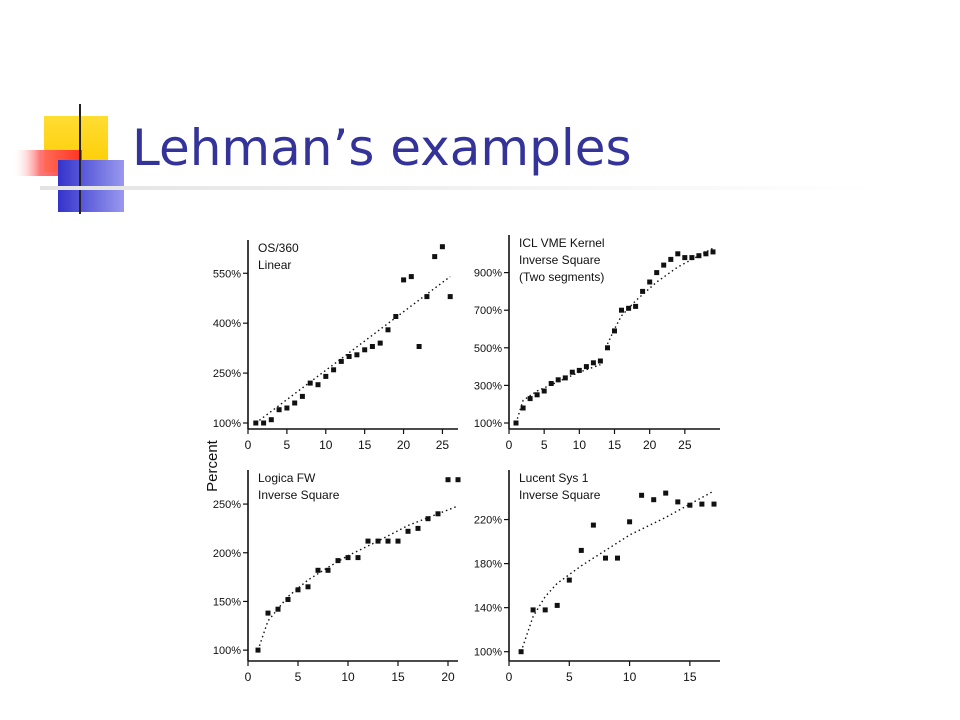 The width and height of the screenshot is (960, 720). Describe the element at coordinates (561, 277) in the screenshot. I see `panel-annotation: (Two segments)` at that location.